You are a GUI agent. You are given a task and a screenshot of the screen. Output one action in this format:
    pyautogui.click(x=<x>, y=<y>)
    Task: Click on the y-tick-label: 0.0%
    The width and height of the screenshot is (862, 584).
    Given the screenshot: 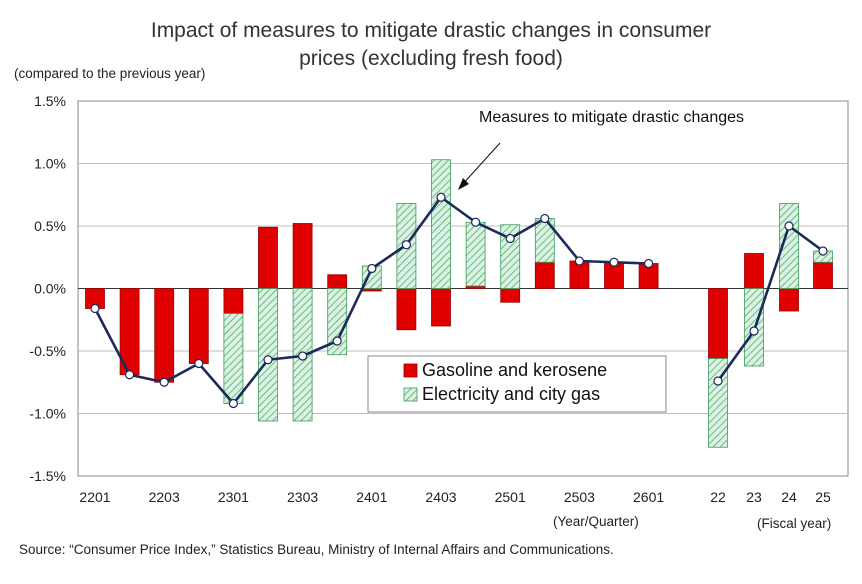 What is the action you would take?
    pyautogui.click(x=50, y=289)
    